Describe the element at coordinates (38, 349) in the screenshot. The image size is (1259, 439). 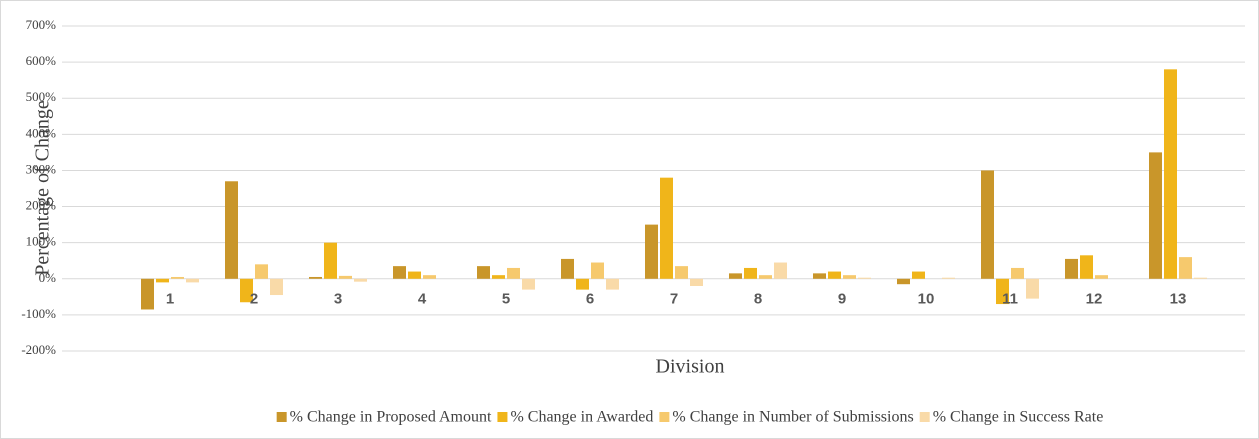
I see `y-tick-label: -200%` at that location.